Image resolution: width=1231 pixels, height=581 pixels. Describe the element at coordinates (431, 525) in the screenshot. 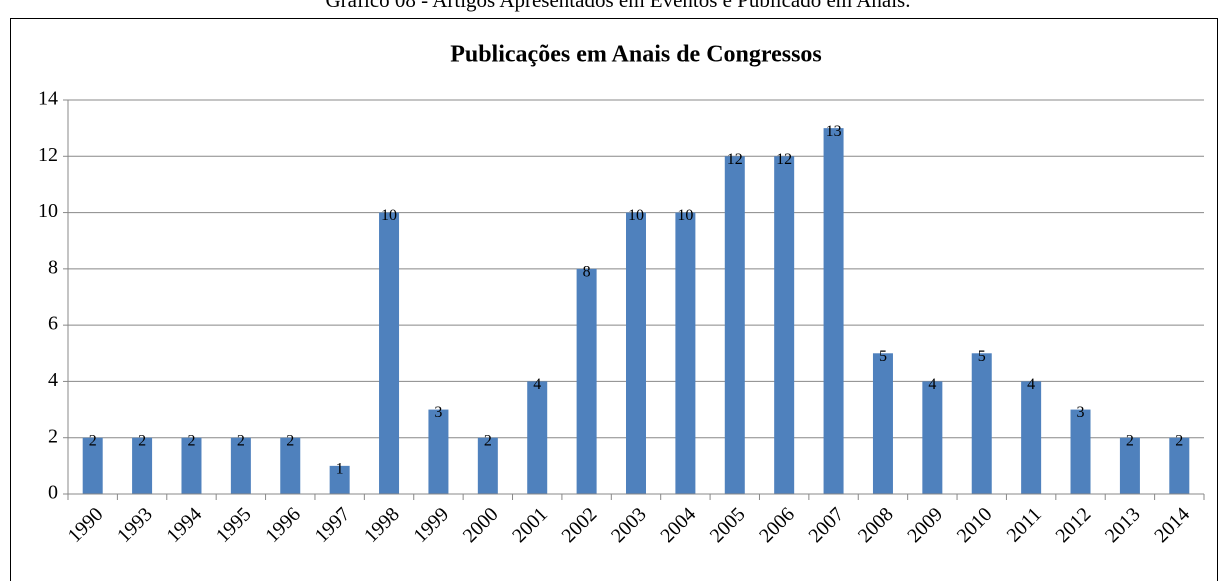

I see `x-tick-label: 1999` at that location.